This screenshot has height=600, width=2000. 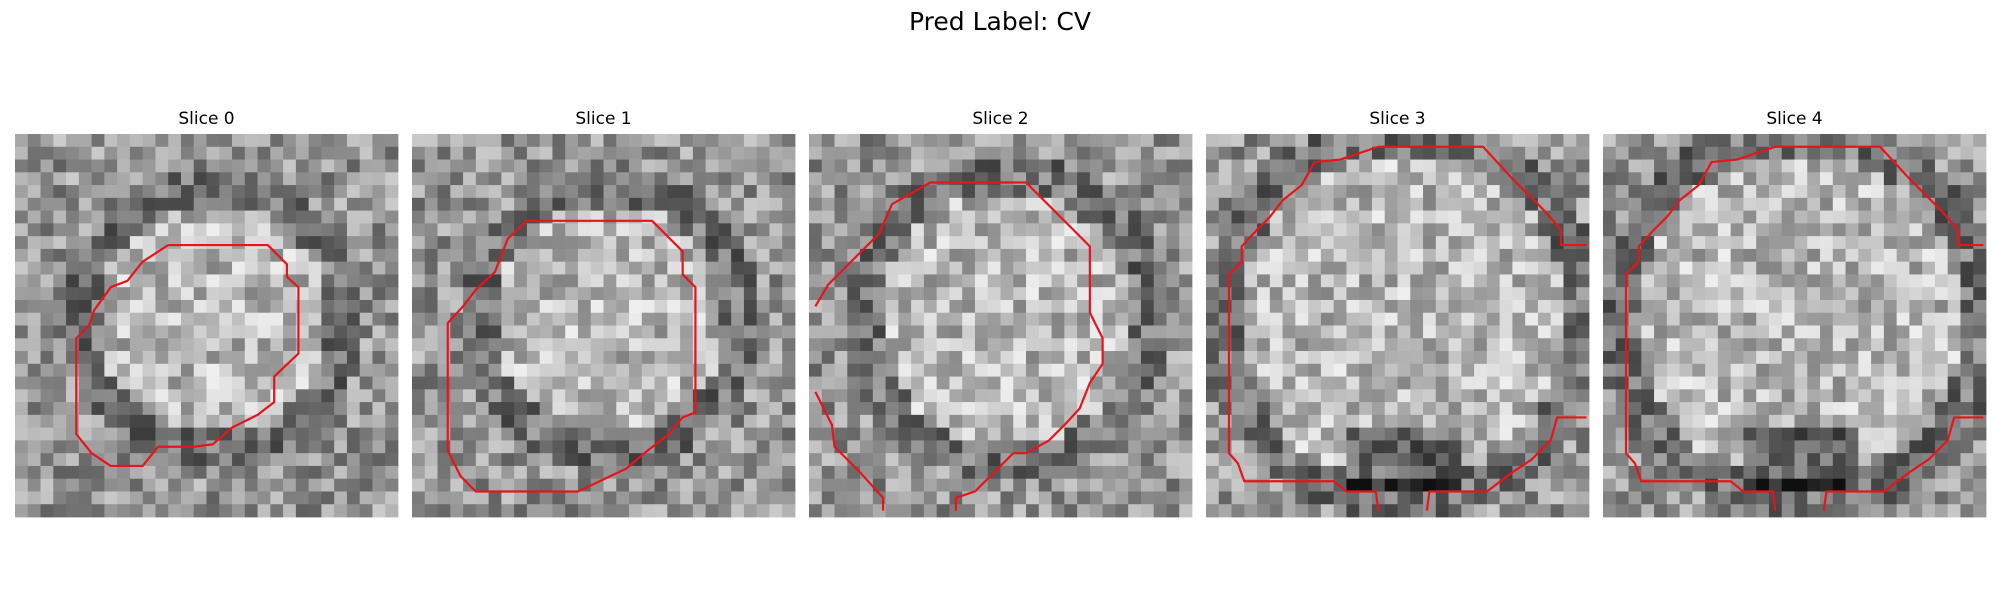 I want to click on panel-title: Slice 3, so click(x=1397, y=119).